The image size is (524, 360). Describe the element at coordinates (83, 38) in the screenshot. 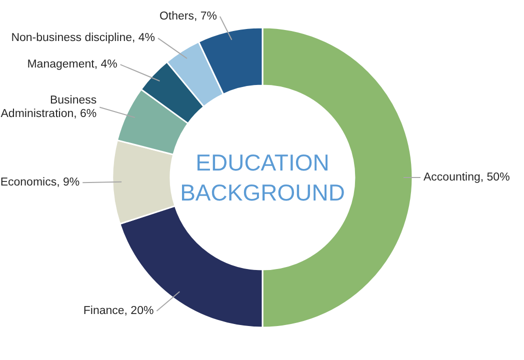

I see `slice-label: Non-business discipline, 4%` at that location.